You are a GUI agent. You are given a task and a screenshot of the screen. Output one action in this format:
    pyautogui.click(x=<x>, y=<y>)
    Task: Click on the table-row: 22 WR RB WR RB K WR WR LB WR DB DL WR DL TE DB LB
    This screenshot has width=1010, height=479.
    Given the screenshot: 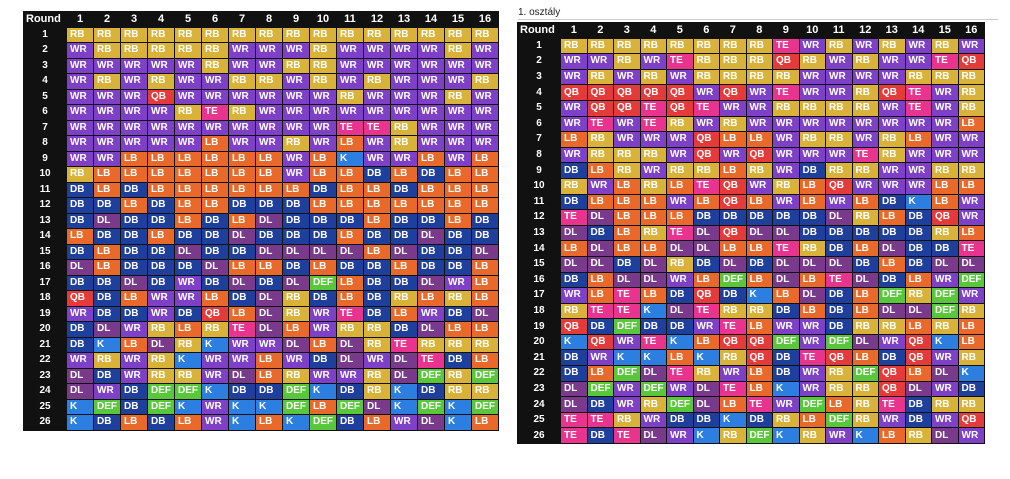 What is the action you would take?
    pyautogui.click(x=261, y=360)
    